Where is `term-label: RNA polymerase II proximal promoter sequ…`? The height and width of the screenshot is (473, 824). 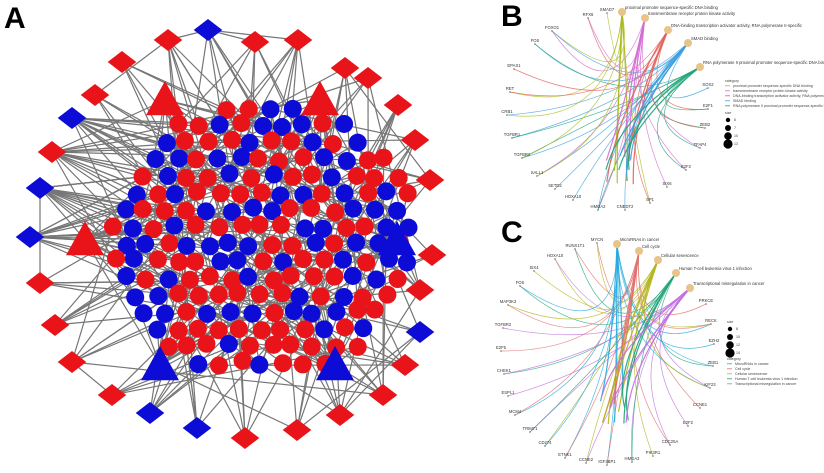 term-label: RNA polymerase II proximal promoter sequ… is located at coordinates (763, 62).